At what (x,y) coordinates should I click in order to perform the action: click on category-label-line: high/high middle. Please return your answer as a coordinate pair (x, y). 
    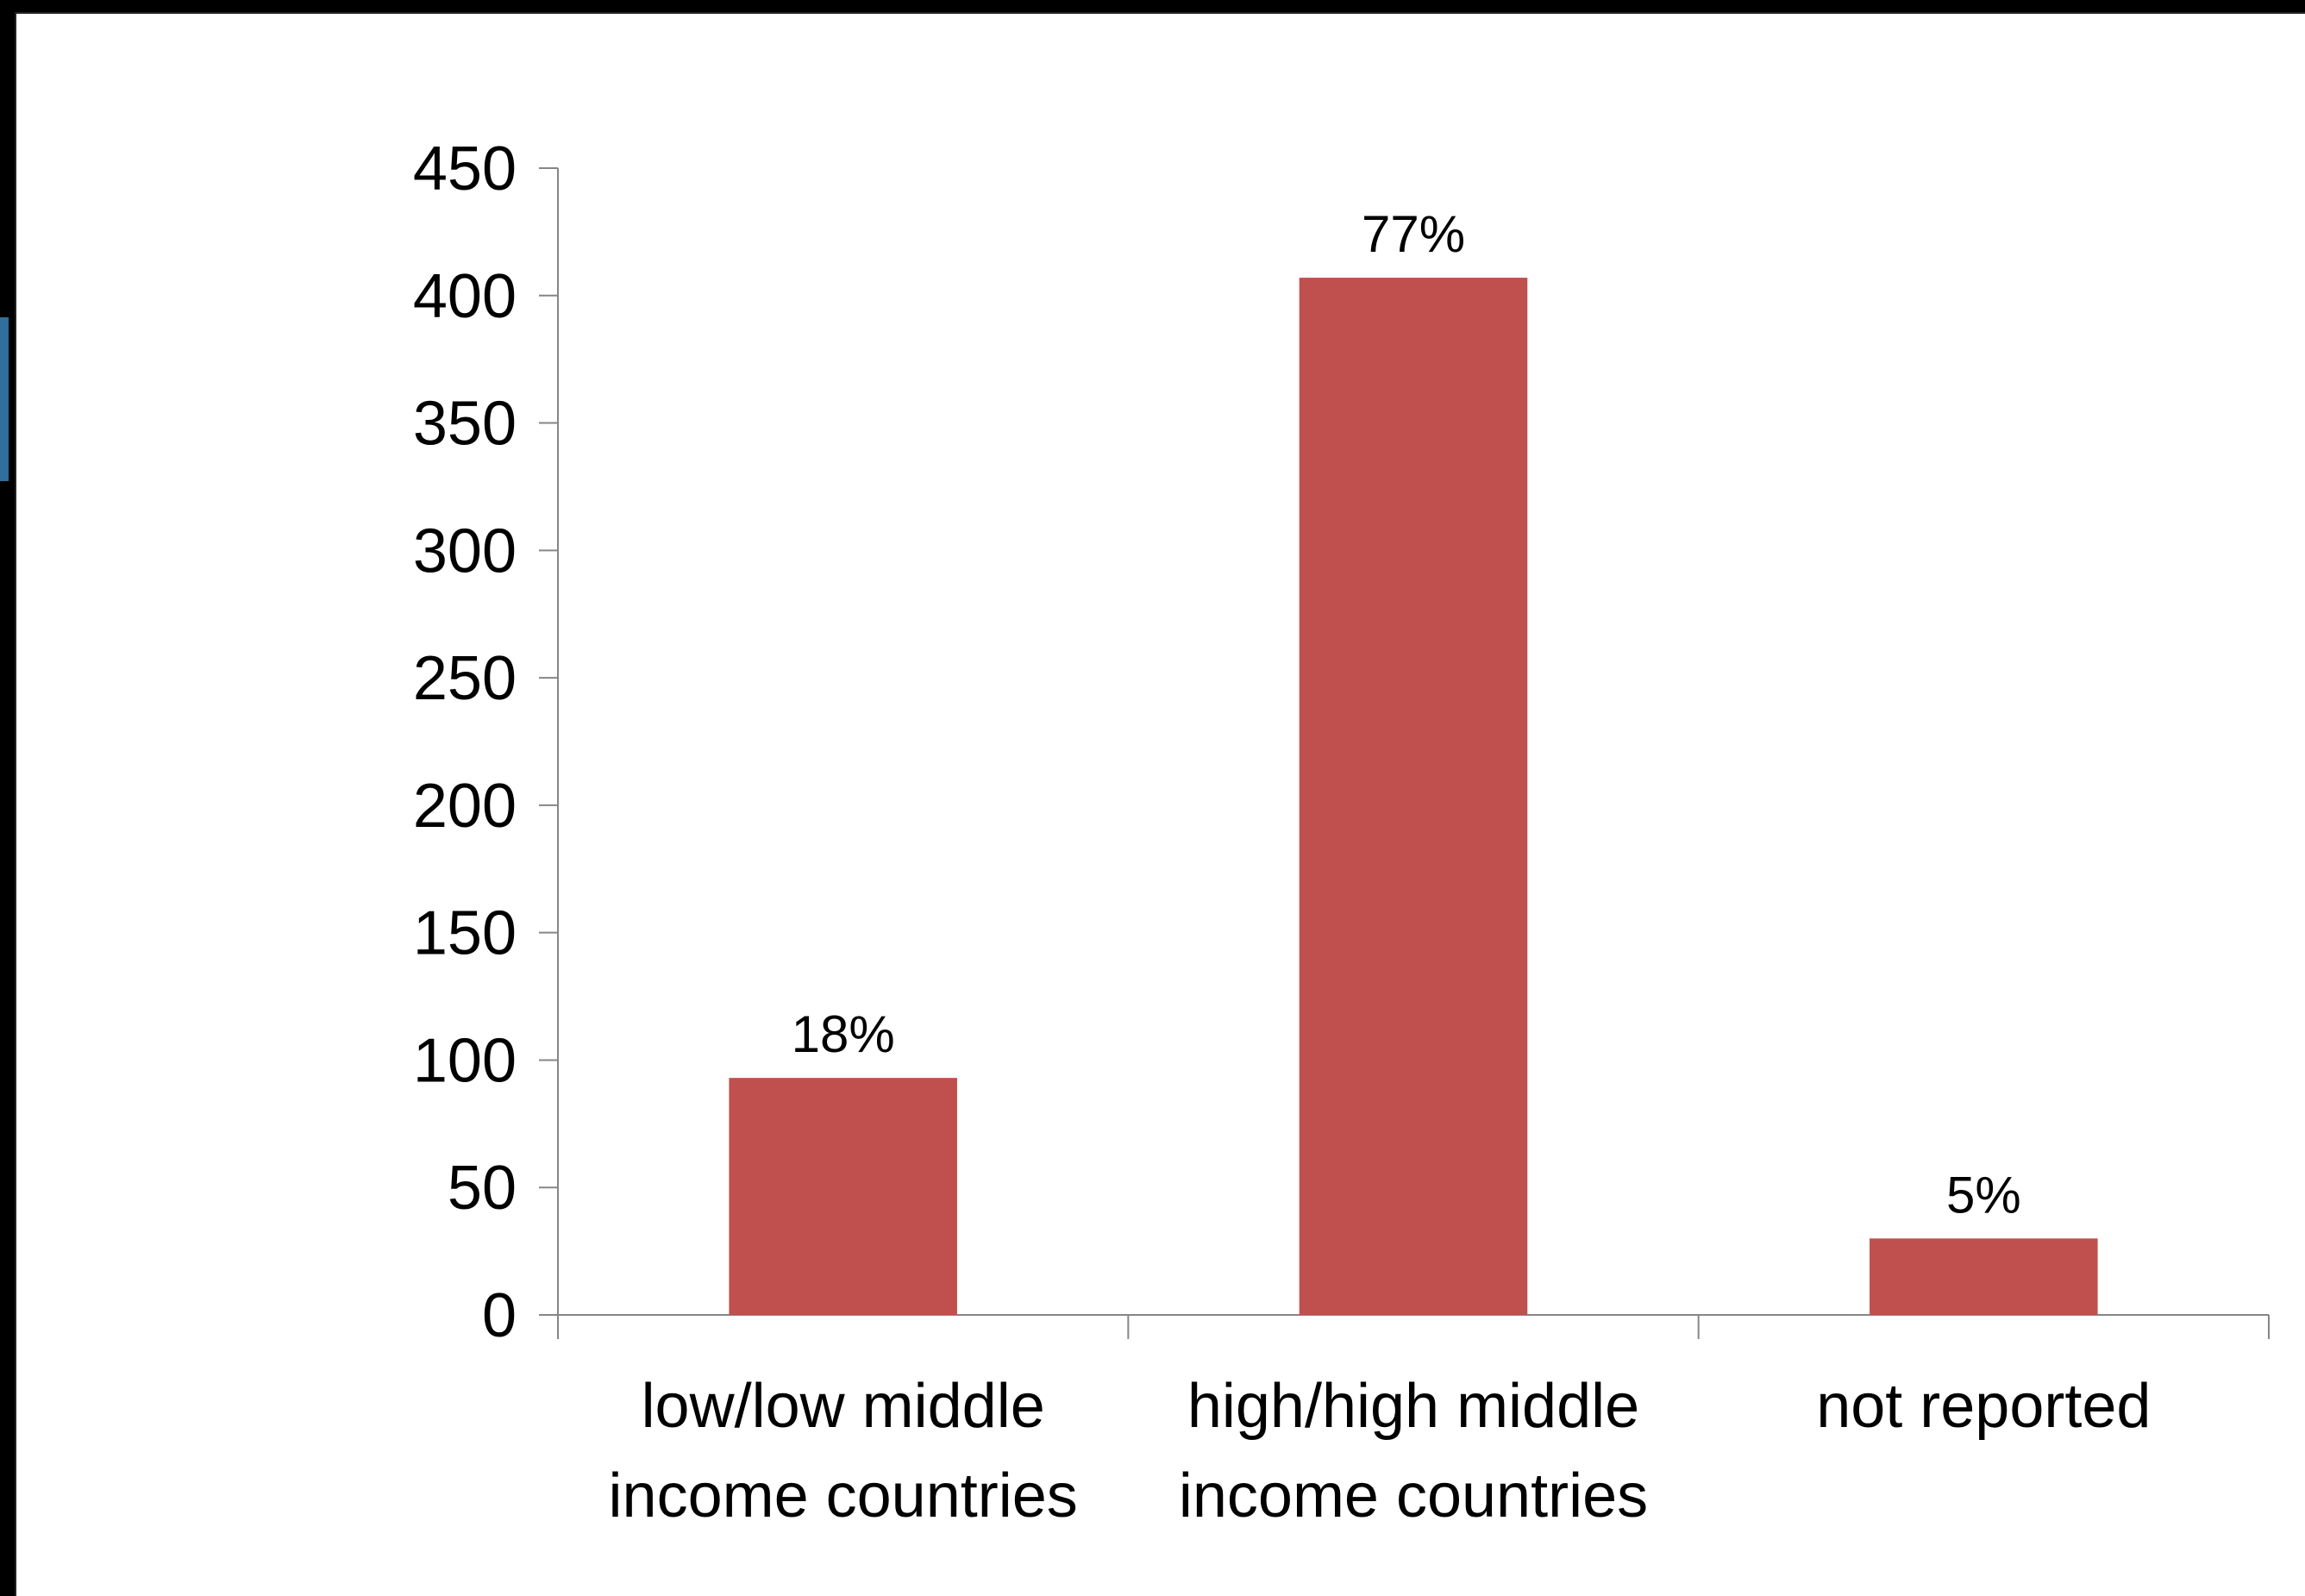
    Looking at the image, I should click on (1413, 1406).